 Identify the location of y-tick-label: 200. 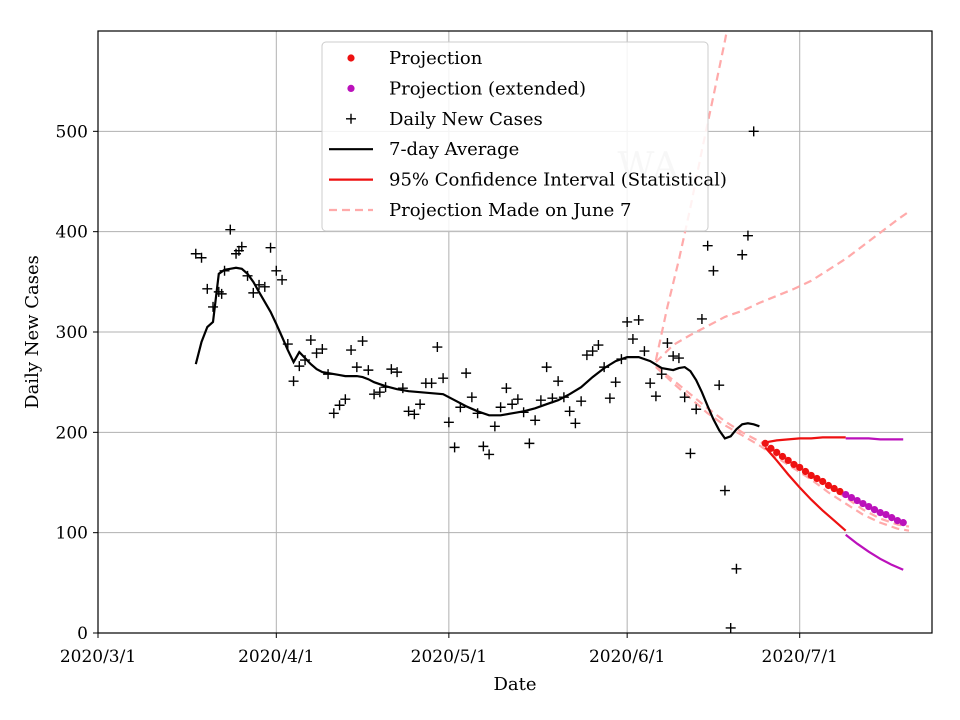
(72, 433).